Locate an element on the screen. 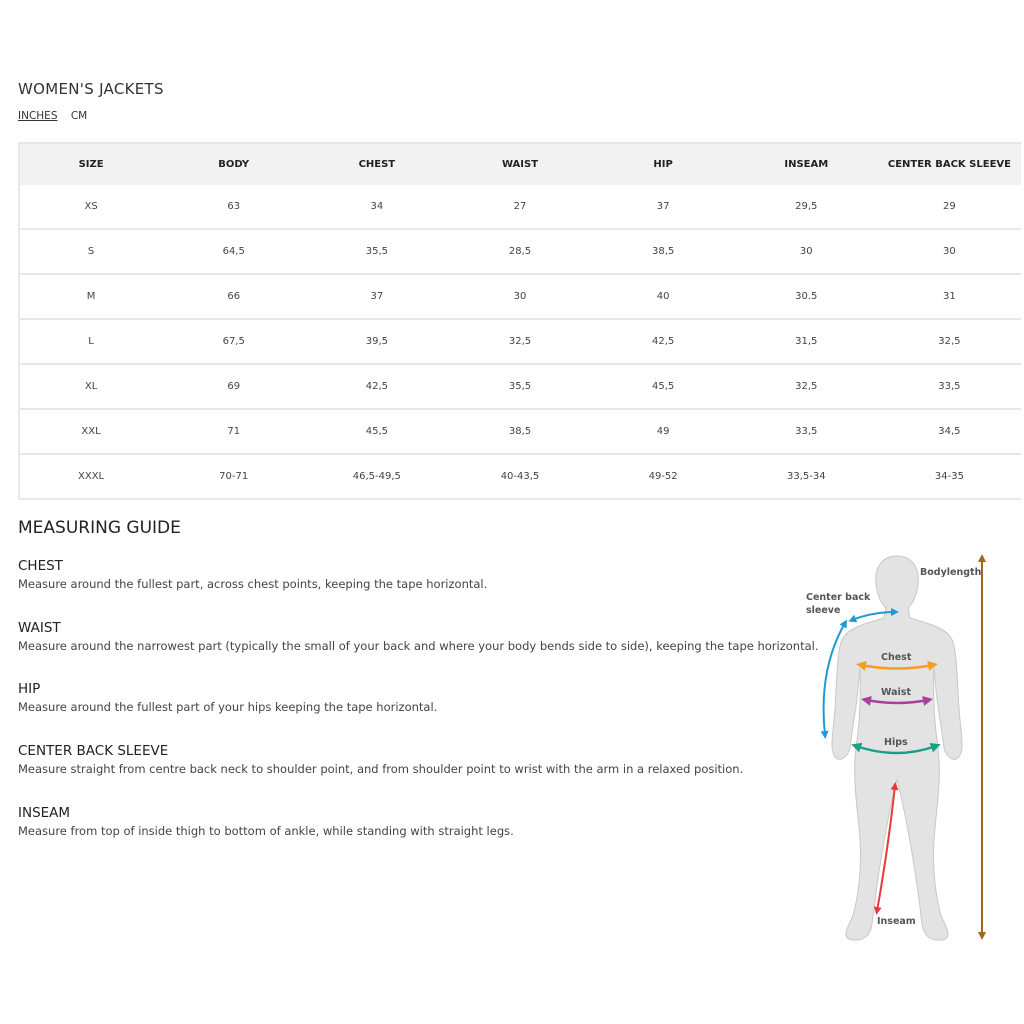 The height and width of the screenshot is (1024, 1024). measurement-cell: 34 is located at coordinates (377, 207).